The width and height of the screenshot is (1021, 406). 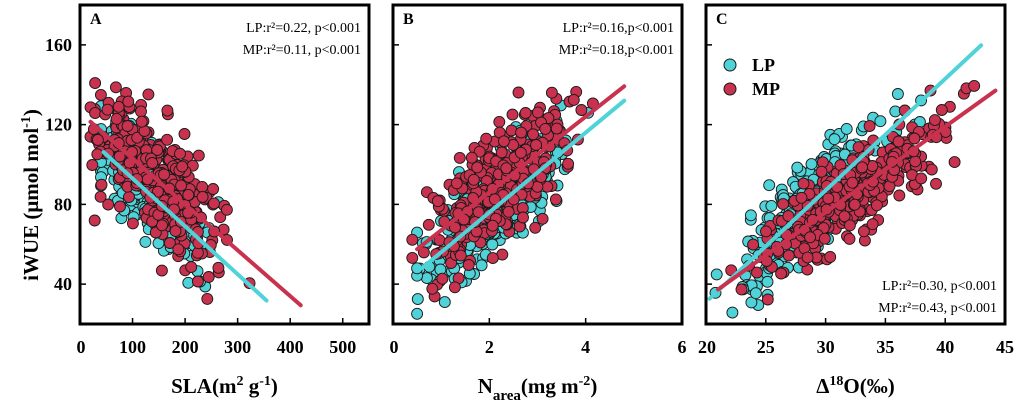 What do you see at coordinates (939, 286) in the screenshot?
I see `panel-c-annotation-lp: LP:r²=0.30, p<0.001` at bounding box center [939, 286].